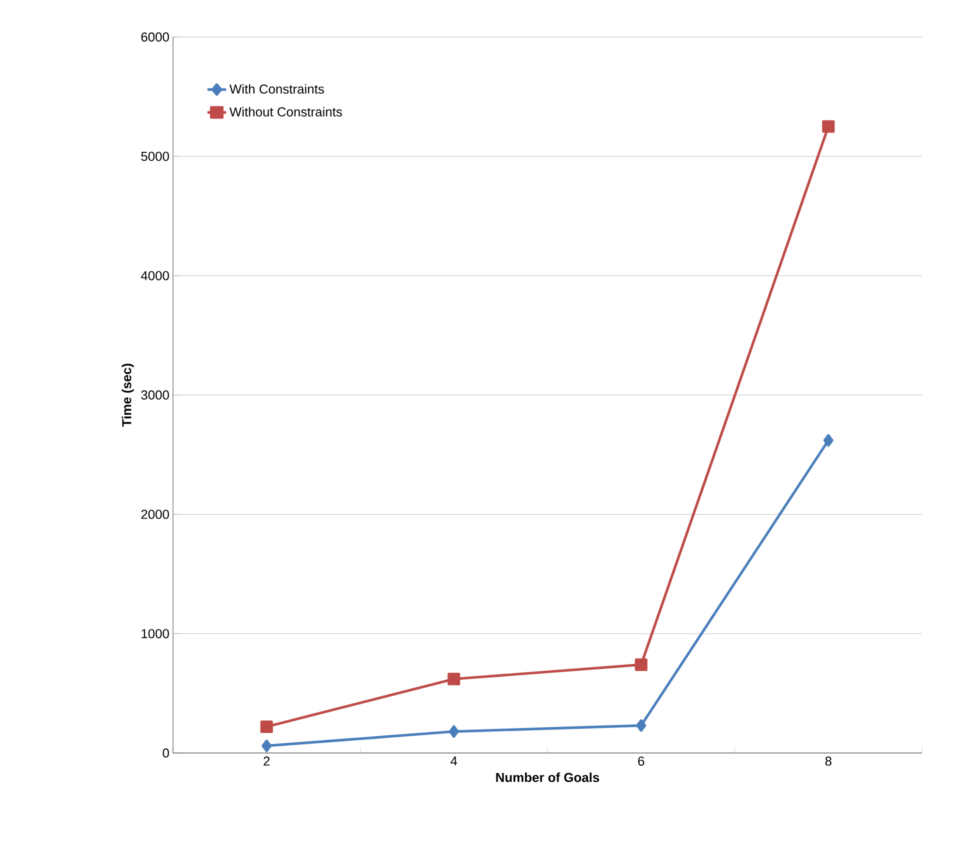 The height and width of the screenshot is (865, 961). What do you see at coordinates (165, 753) in the screenshot?
I see `y-tick-label: 0` at bounding box center [165, 753].